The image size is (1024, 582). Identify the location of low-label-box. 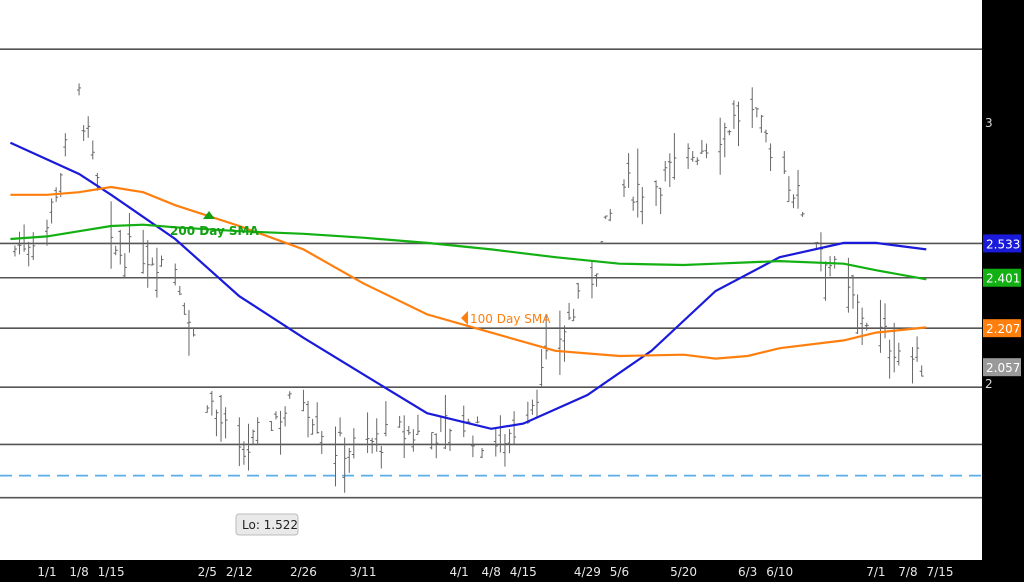
(267, 524).